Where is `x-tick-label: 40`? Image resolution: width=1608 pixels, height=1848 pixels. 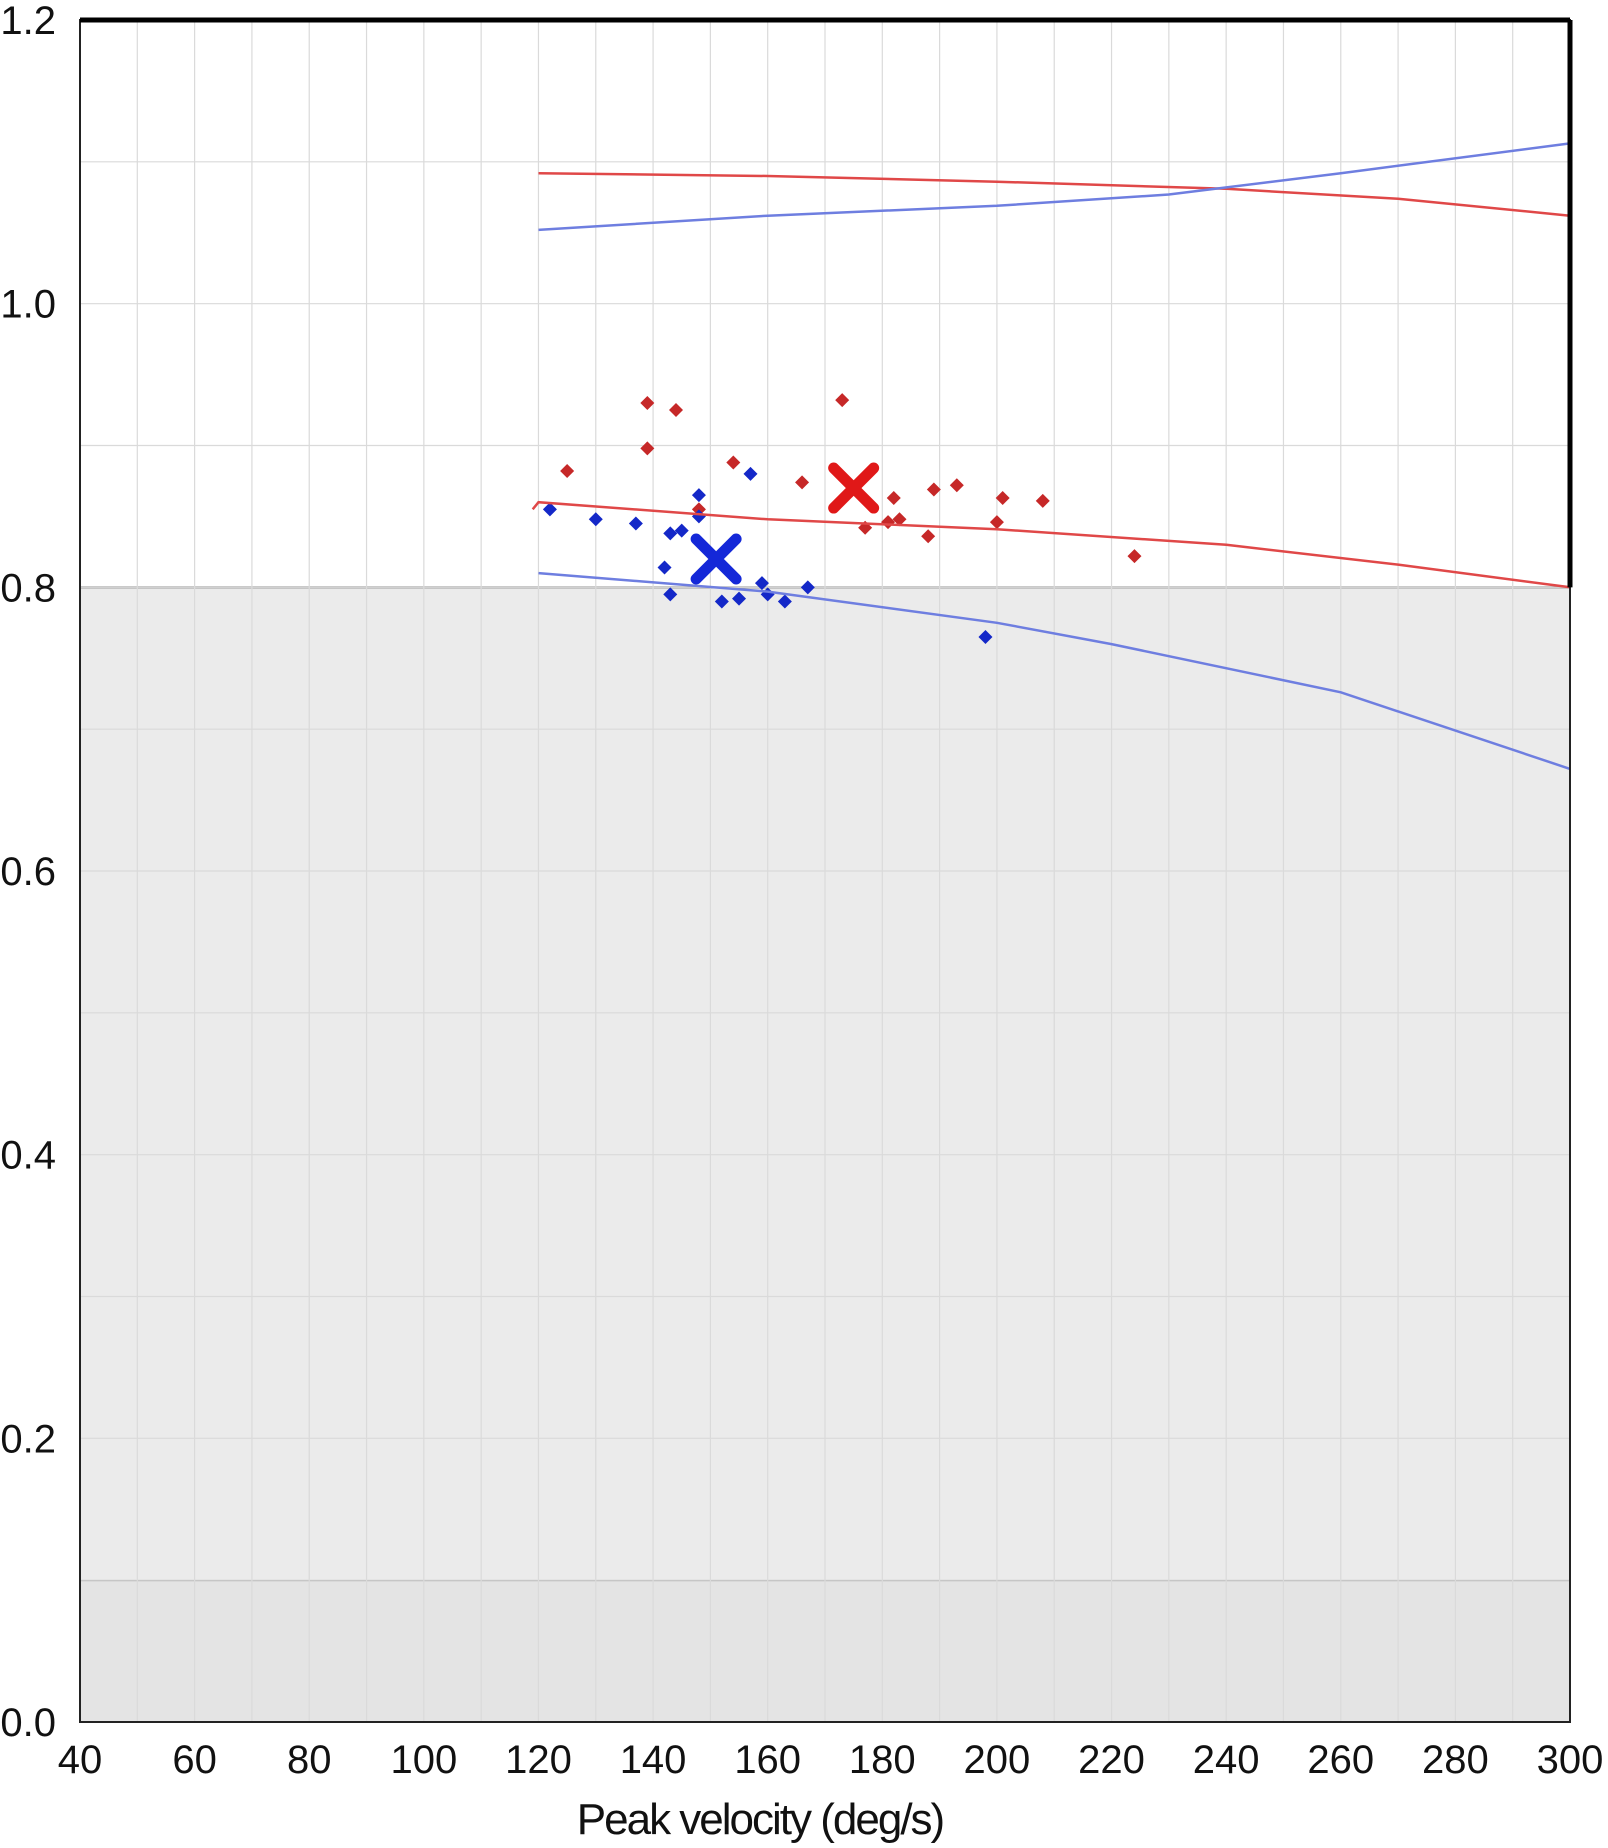 x-tick-label: 40 is located at coordinates (80, 1760).